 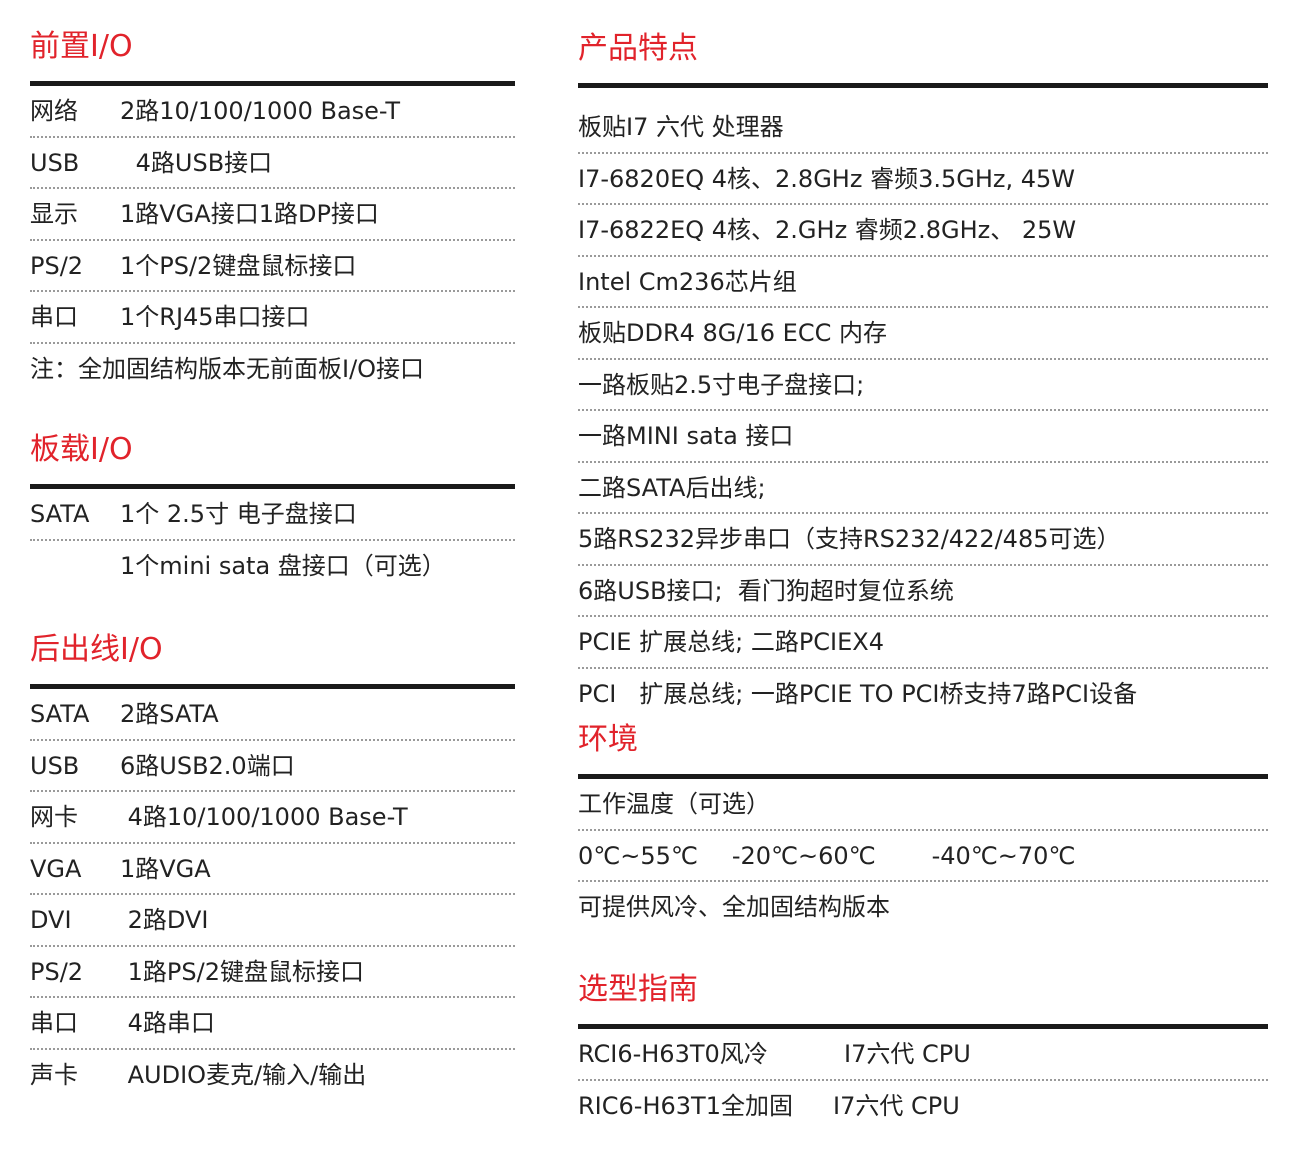 What do you see at coordinates (272, 318) in the screenshot?
I see `spec-row: 串口 1个RJ45串口接口` at bounding box center [272, 318].